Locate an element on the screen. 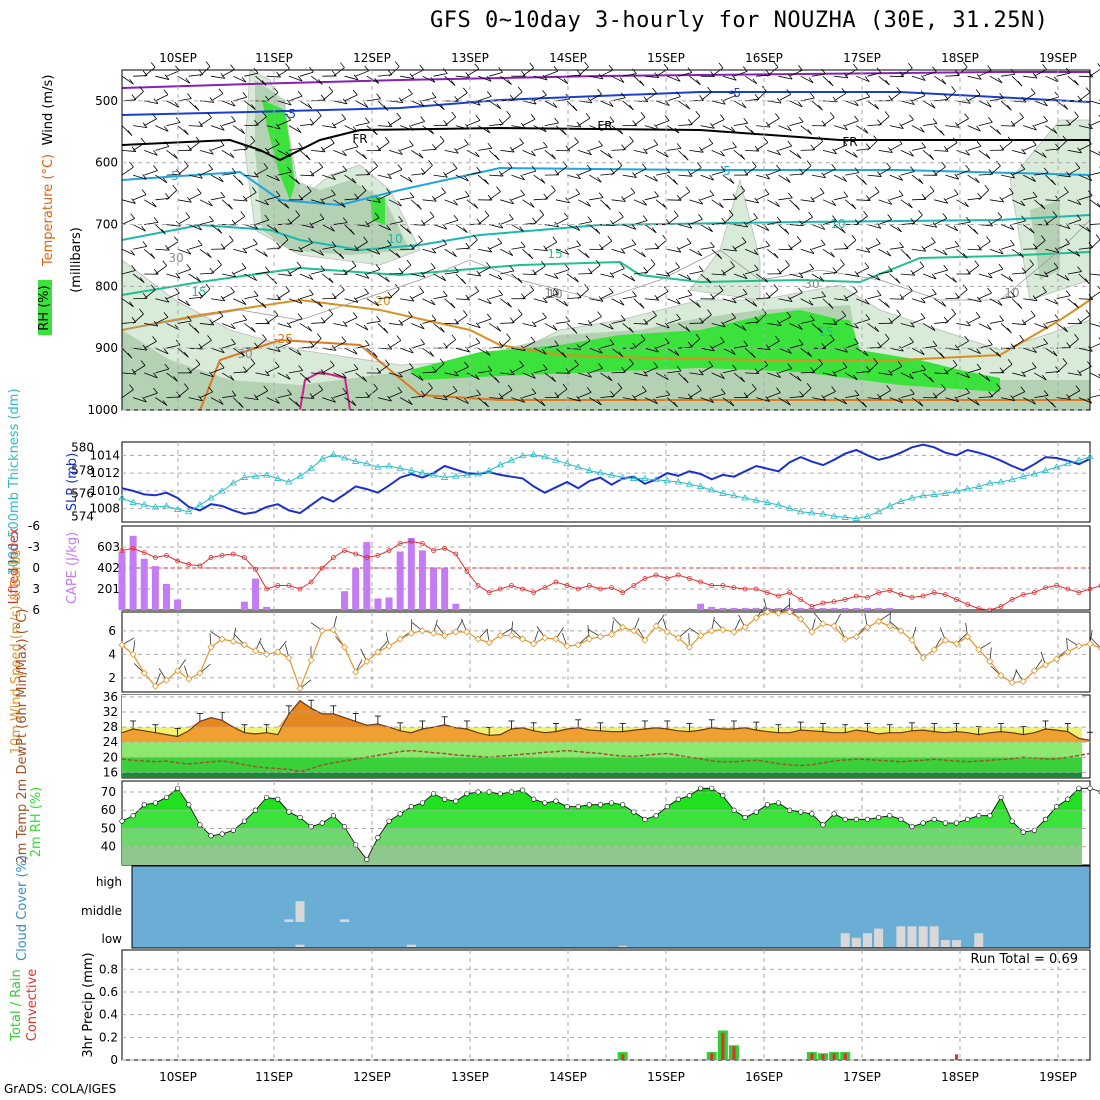  cloud-bar-middle is located at coordinates (289, 920).